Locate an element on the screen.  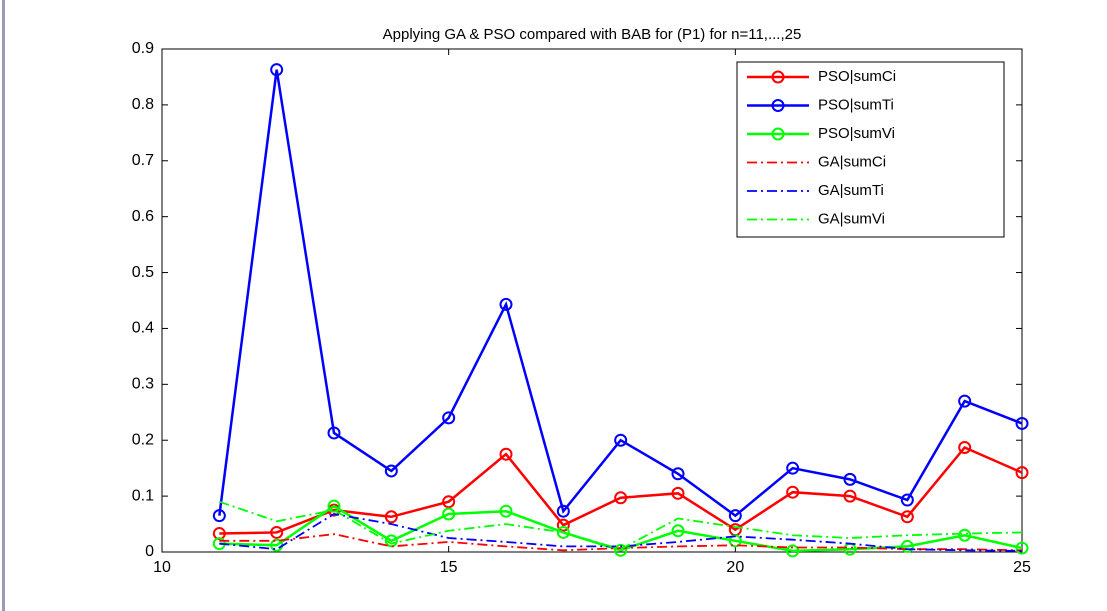
x-tick-label: 25 is located at coordinates (1022, 567).